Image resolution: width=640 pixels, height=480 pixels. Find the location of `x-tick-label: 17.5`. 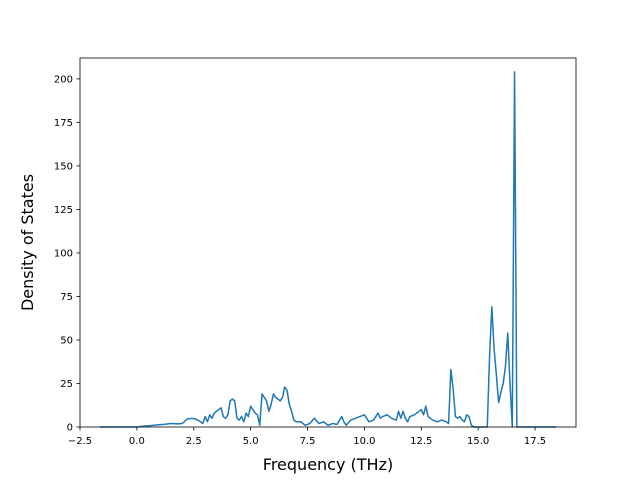

x-tick-label: 17.5 is located at coordinates (535, 441).